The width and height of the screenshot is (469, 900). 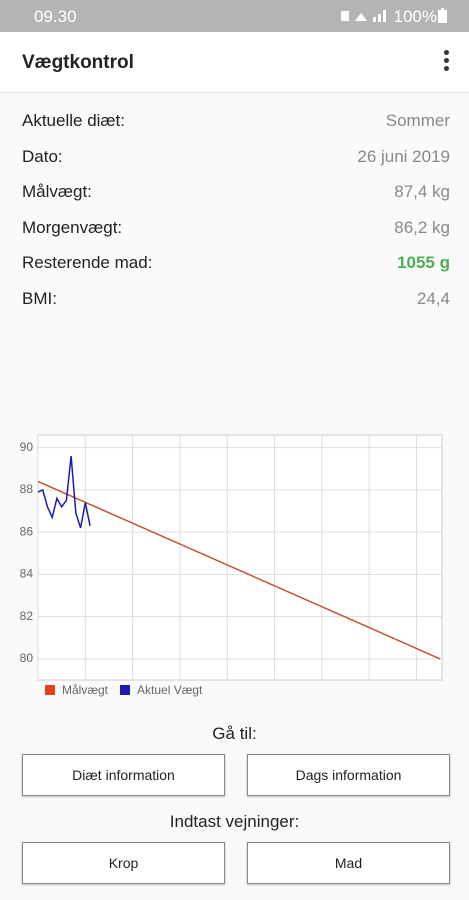 What do you see at coordinates (39, 298) in the screenshot?
I see `info-label: BMI:` at bounding box center [39, 298].